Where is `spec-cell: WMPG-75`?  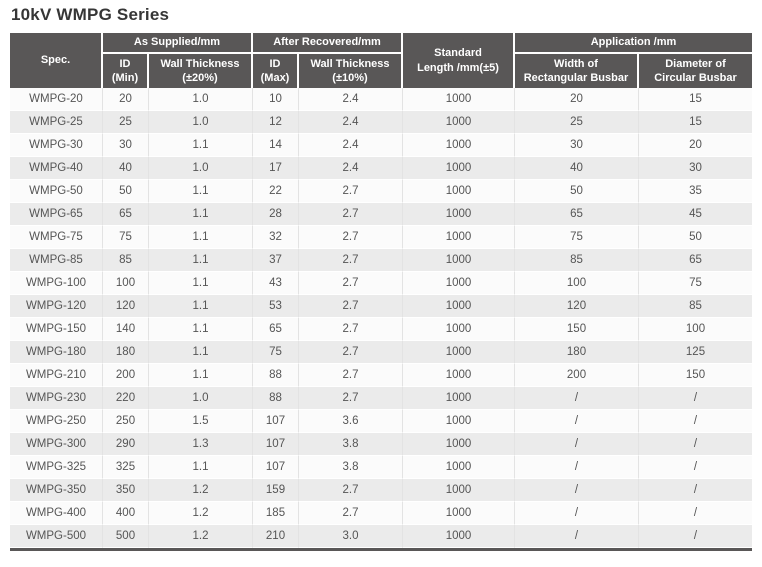 spec-cell: WMPG-75 is located at coordinates (56, 237).